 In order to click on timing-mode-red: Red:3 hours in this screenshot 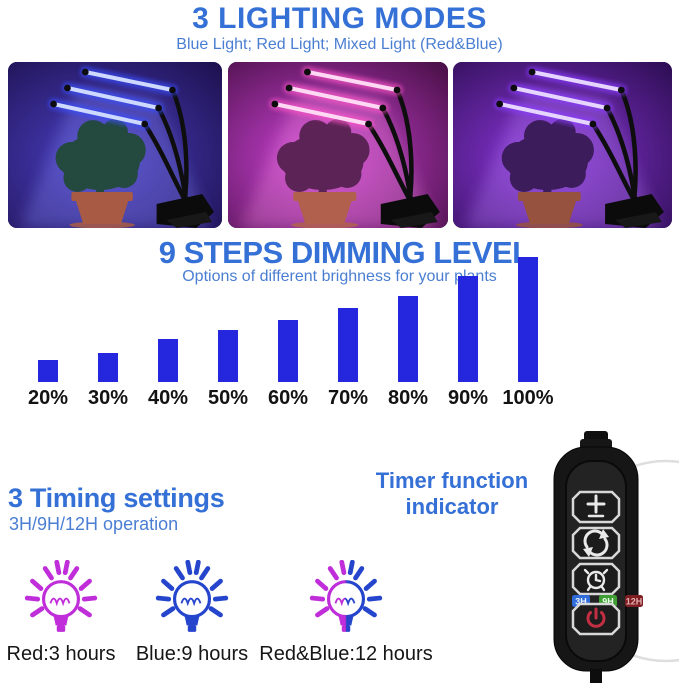, I will do `click(61, 612)`.